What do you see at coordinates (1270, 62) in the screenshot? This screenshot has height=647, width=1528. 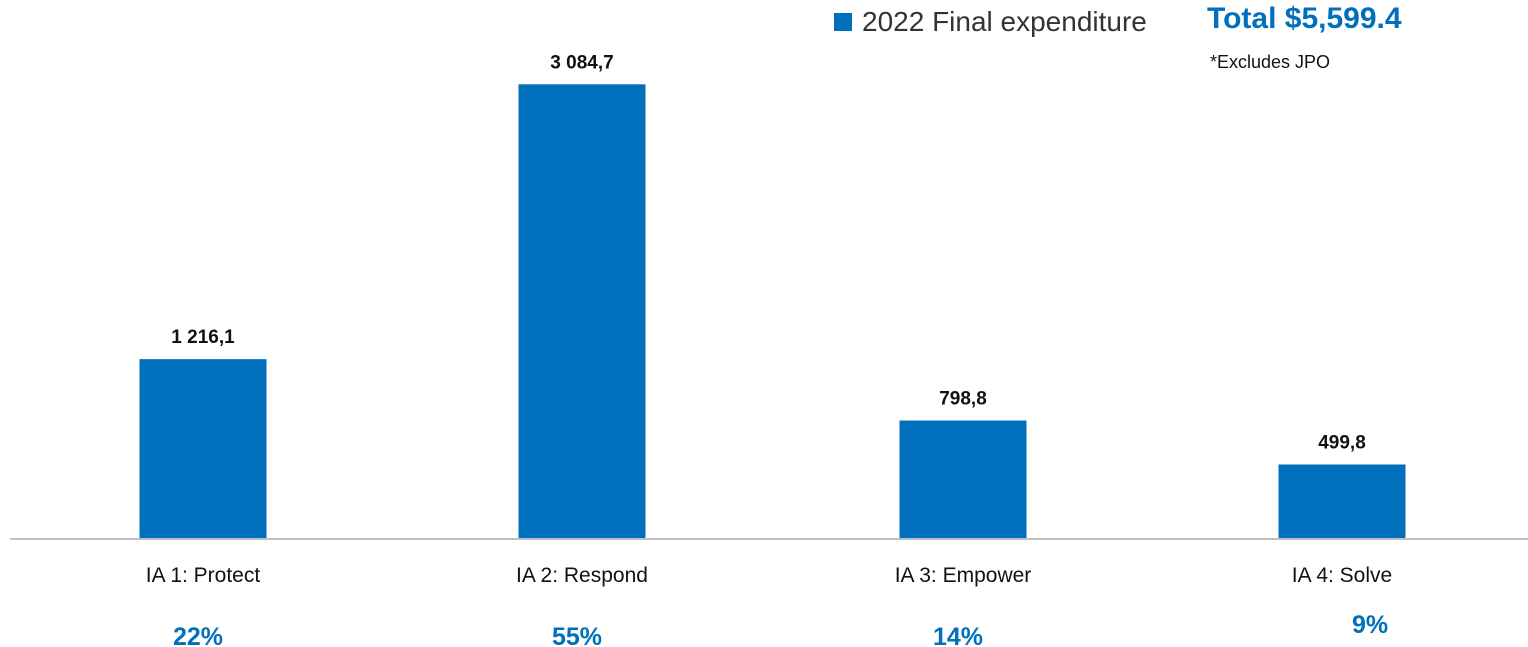 I see `footnote: *Excludes JPO` at bounding box center [1270, 62].